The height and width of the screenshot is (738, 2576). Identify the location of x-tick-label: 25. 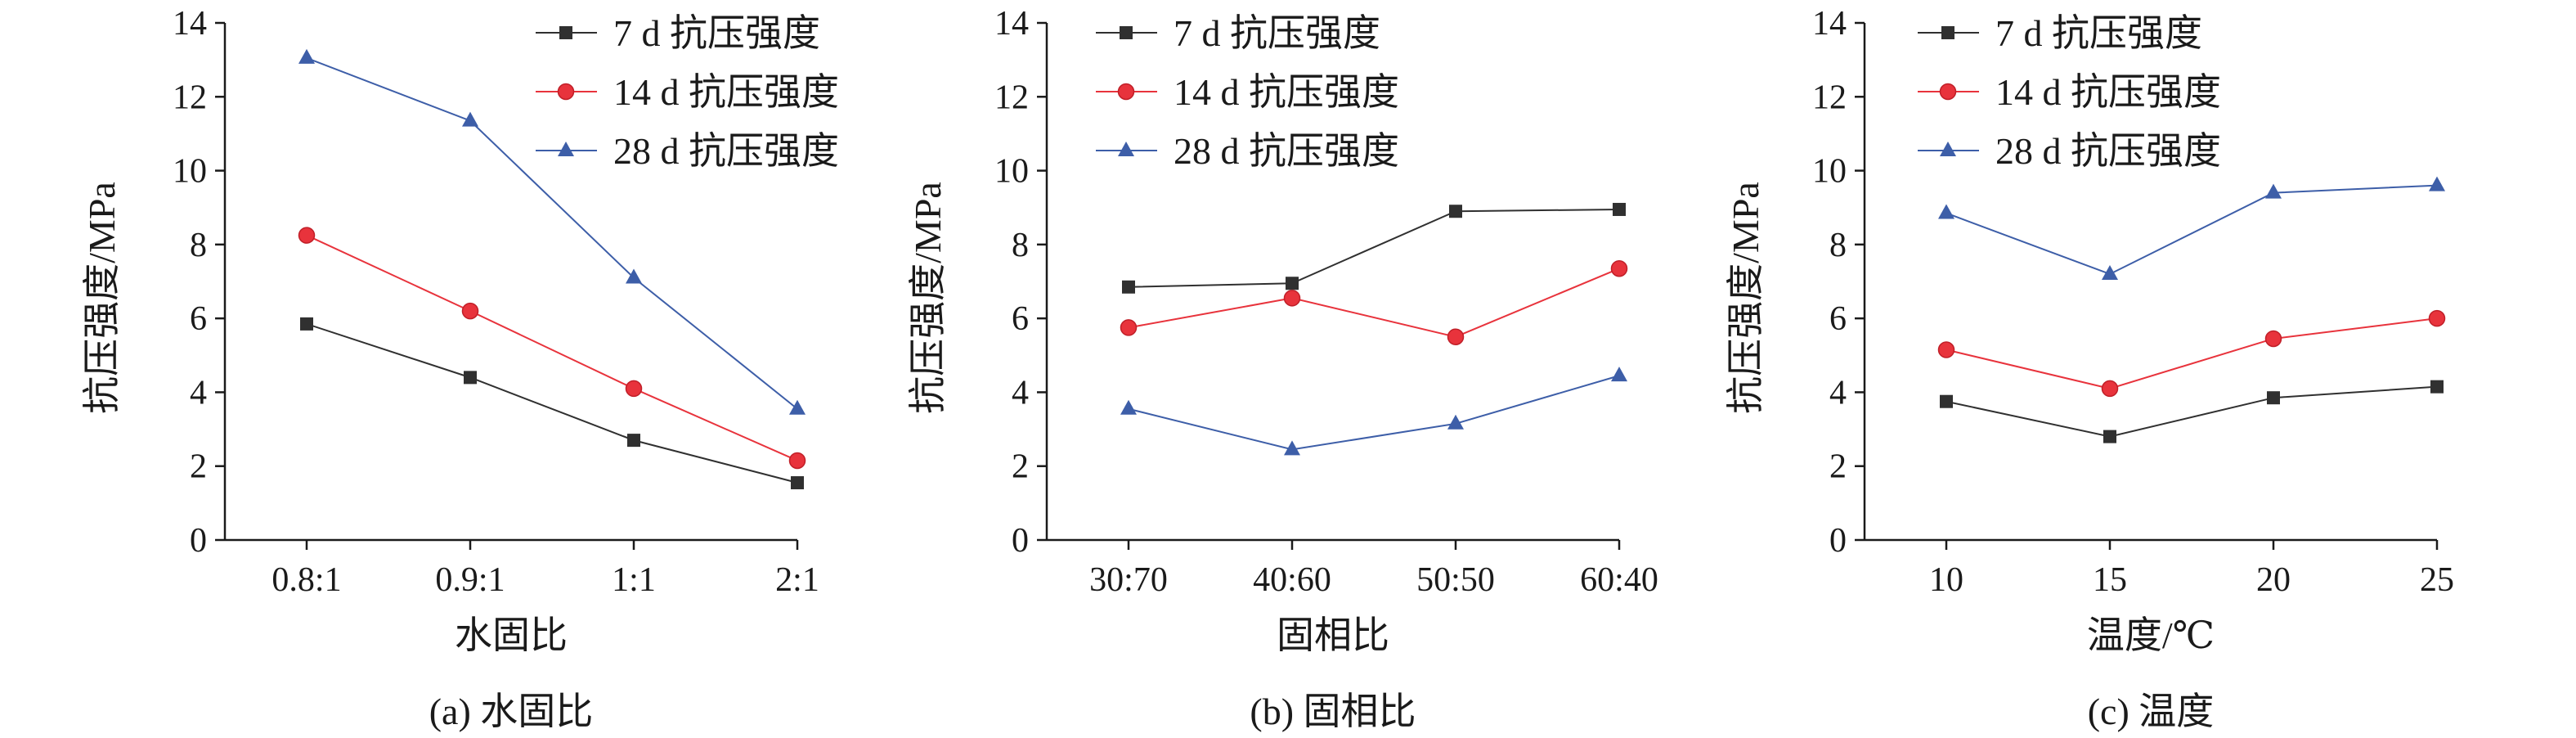
(2437, 580).